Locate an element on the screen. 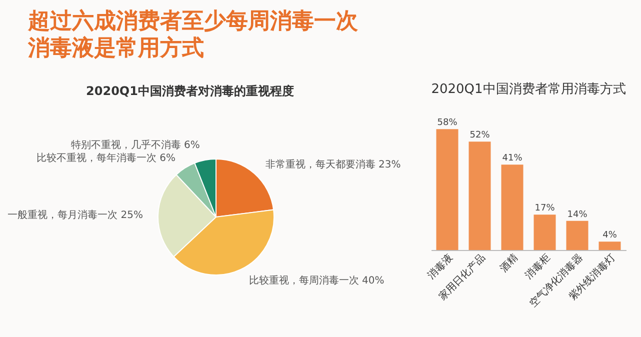 This screenshot has width=641, height=337. data-label: 52% is located at coordinates (480, 135).